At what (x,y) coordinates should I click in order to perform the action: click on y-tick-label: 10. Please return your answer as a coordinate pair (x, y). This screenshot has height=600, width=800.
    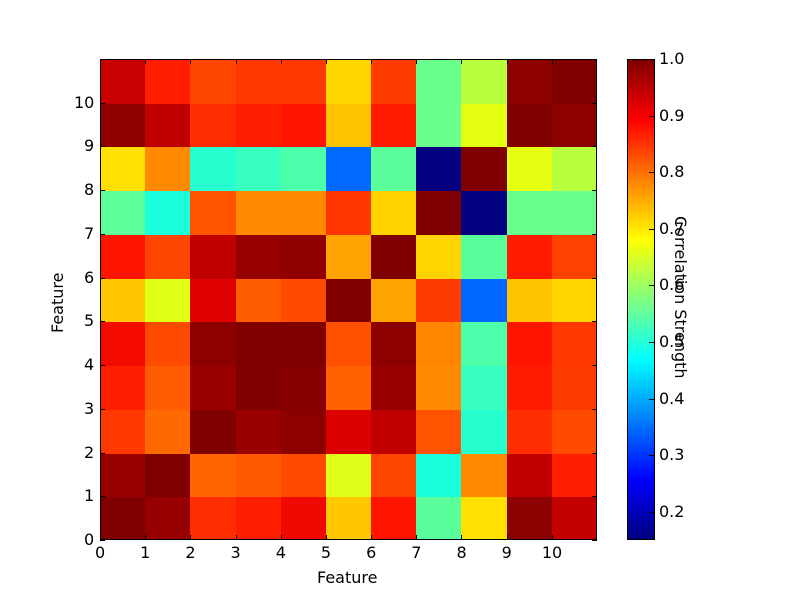
    Looking at the image, I should click on (84, 102).